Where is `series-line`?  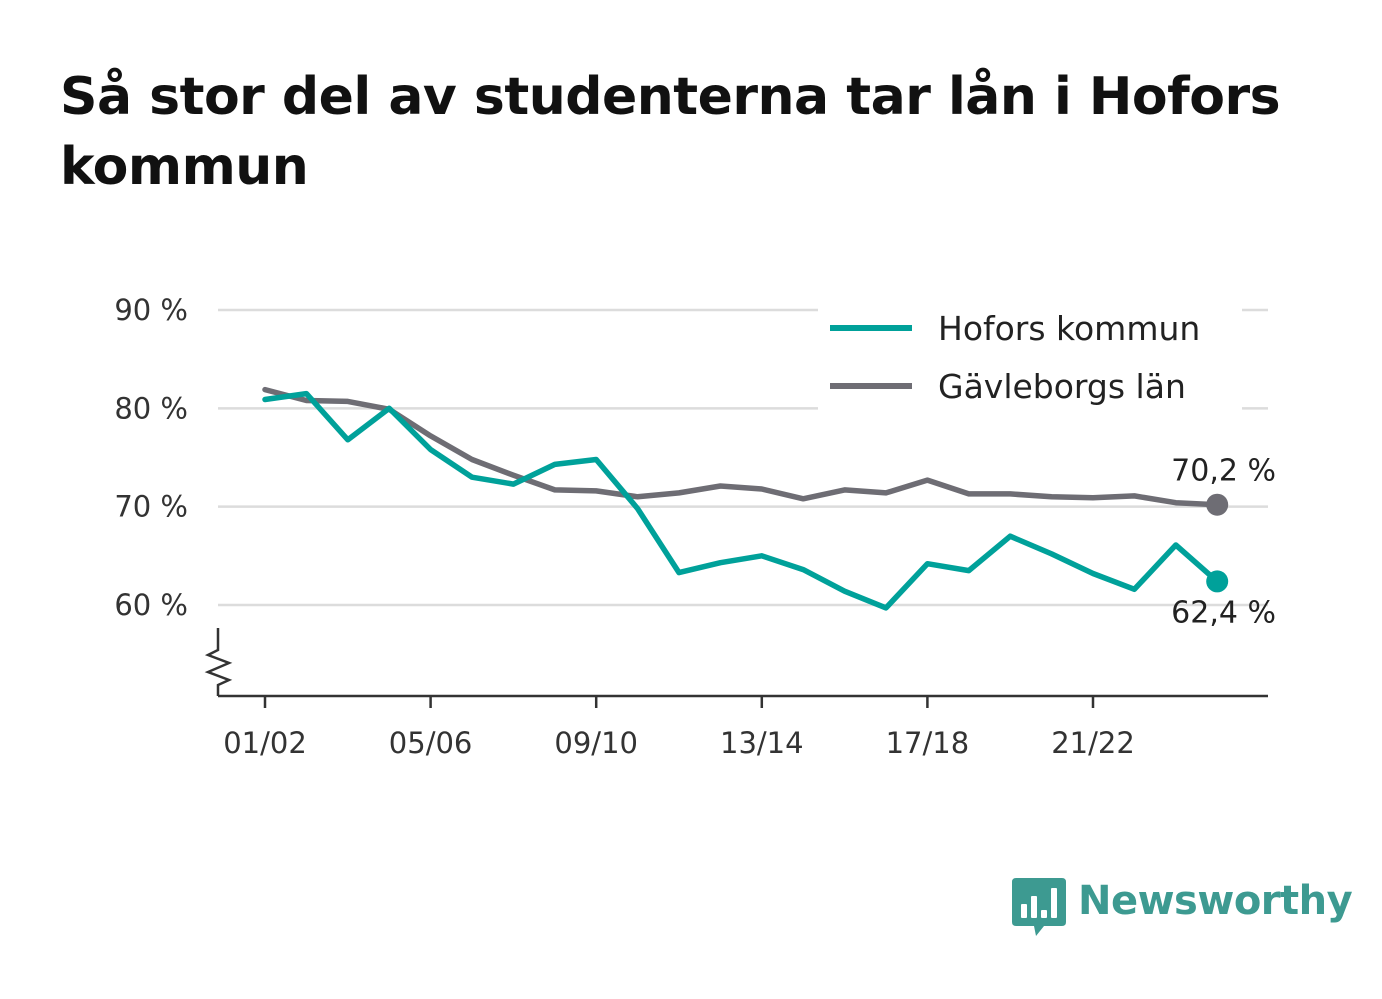 series-line is located at coordinates (741, 447).